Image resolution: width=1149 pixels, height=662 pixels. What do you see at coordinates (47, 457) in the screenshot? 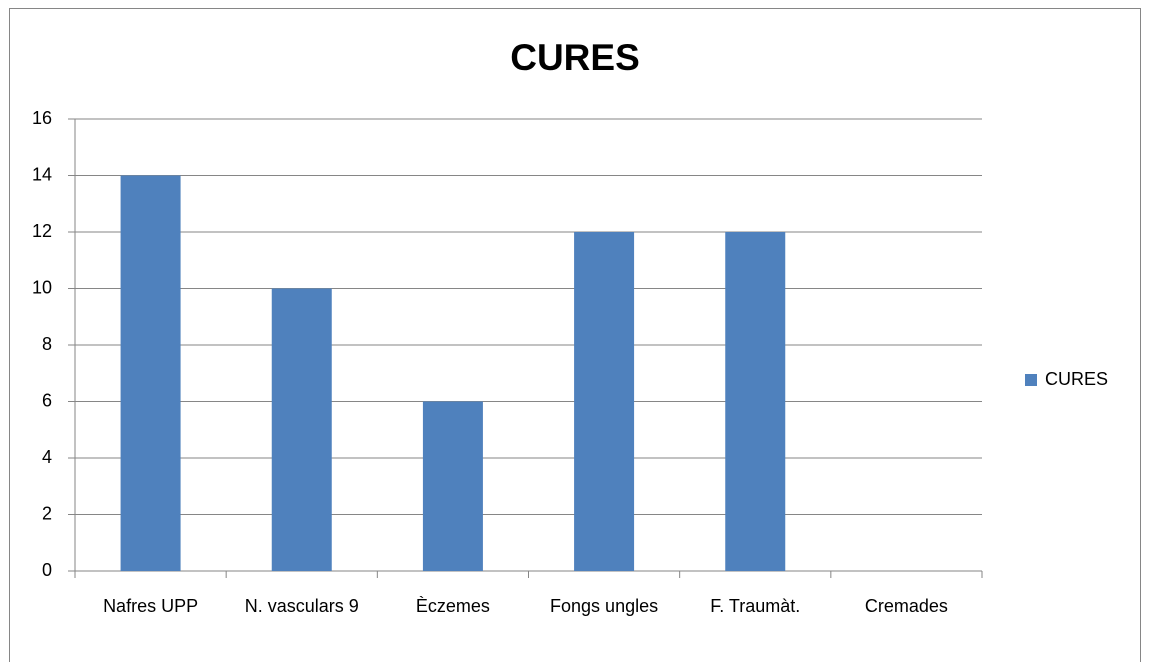
I see `y-tick-label: 4` at bounding box center [47, 457].